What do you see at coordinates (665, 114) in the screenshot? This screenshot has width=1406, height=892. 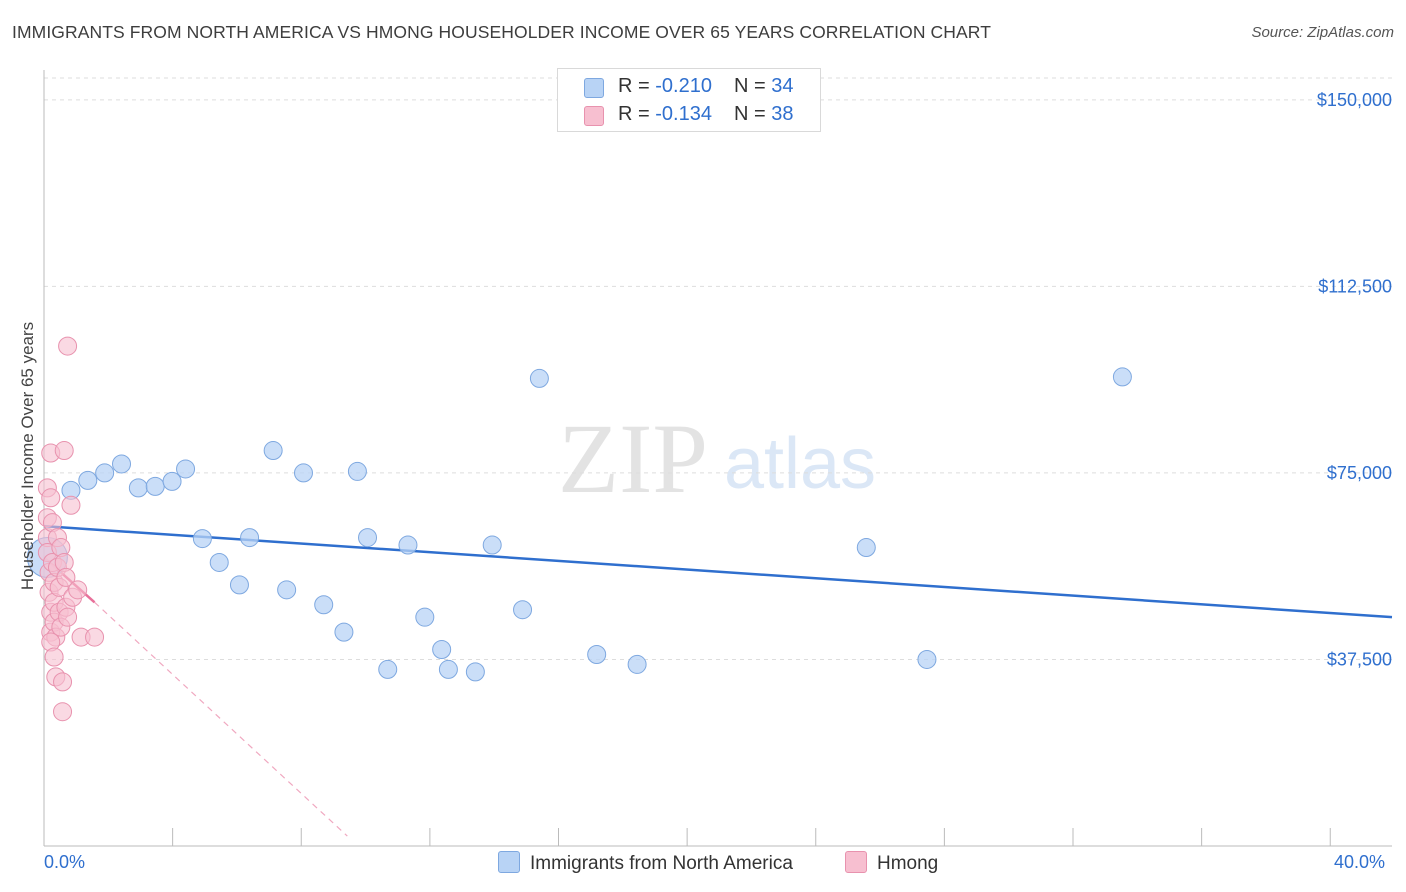 I see `legend-r: R = -0.134` at bounding box center [665, 114].